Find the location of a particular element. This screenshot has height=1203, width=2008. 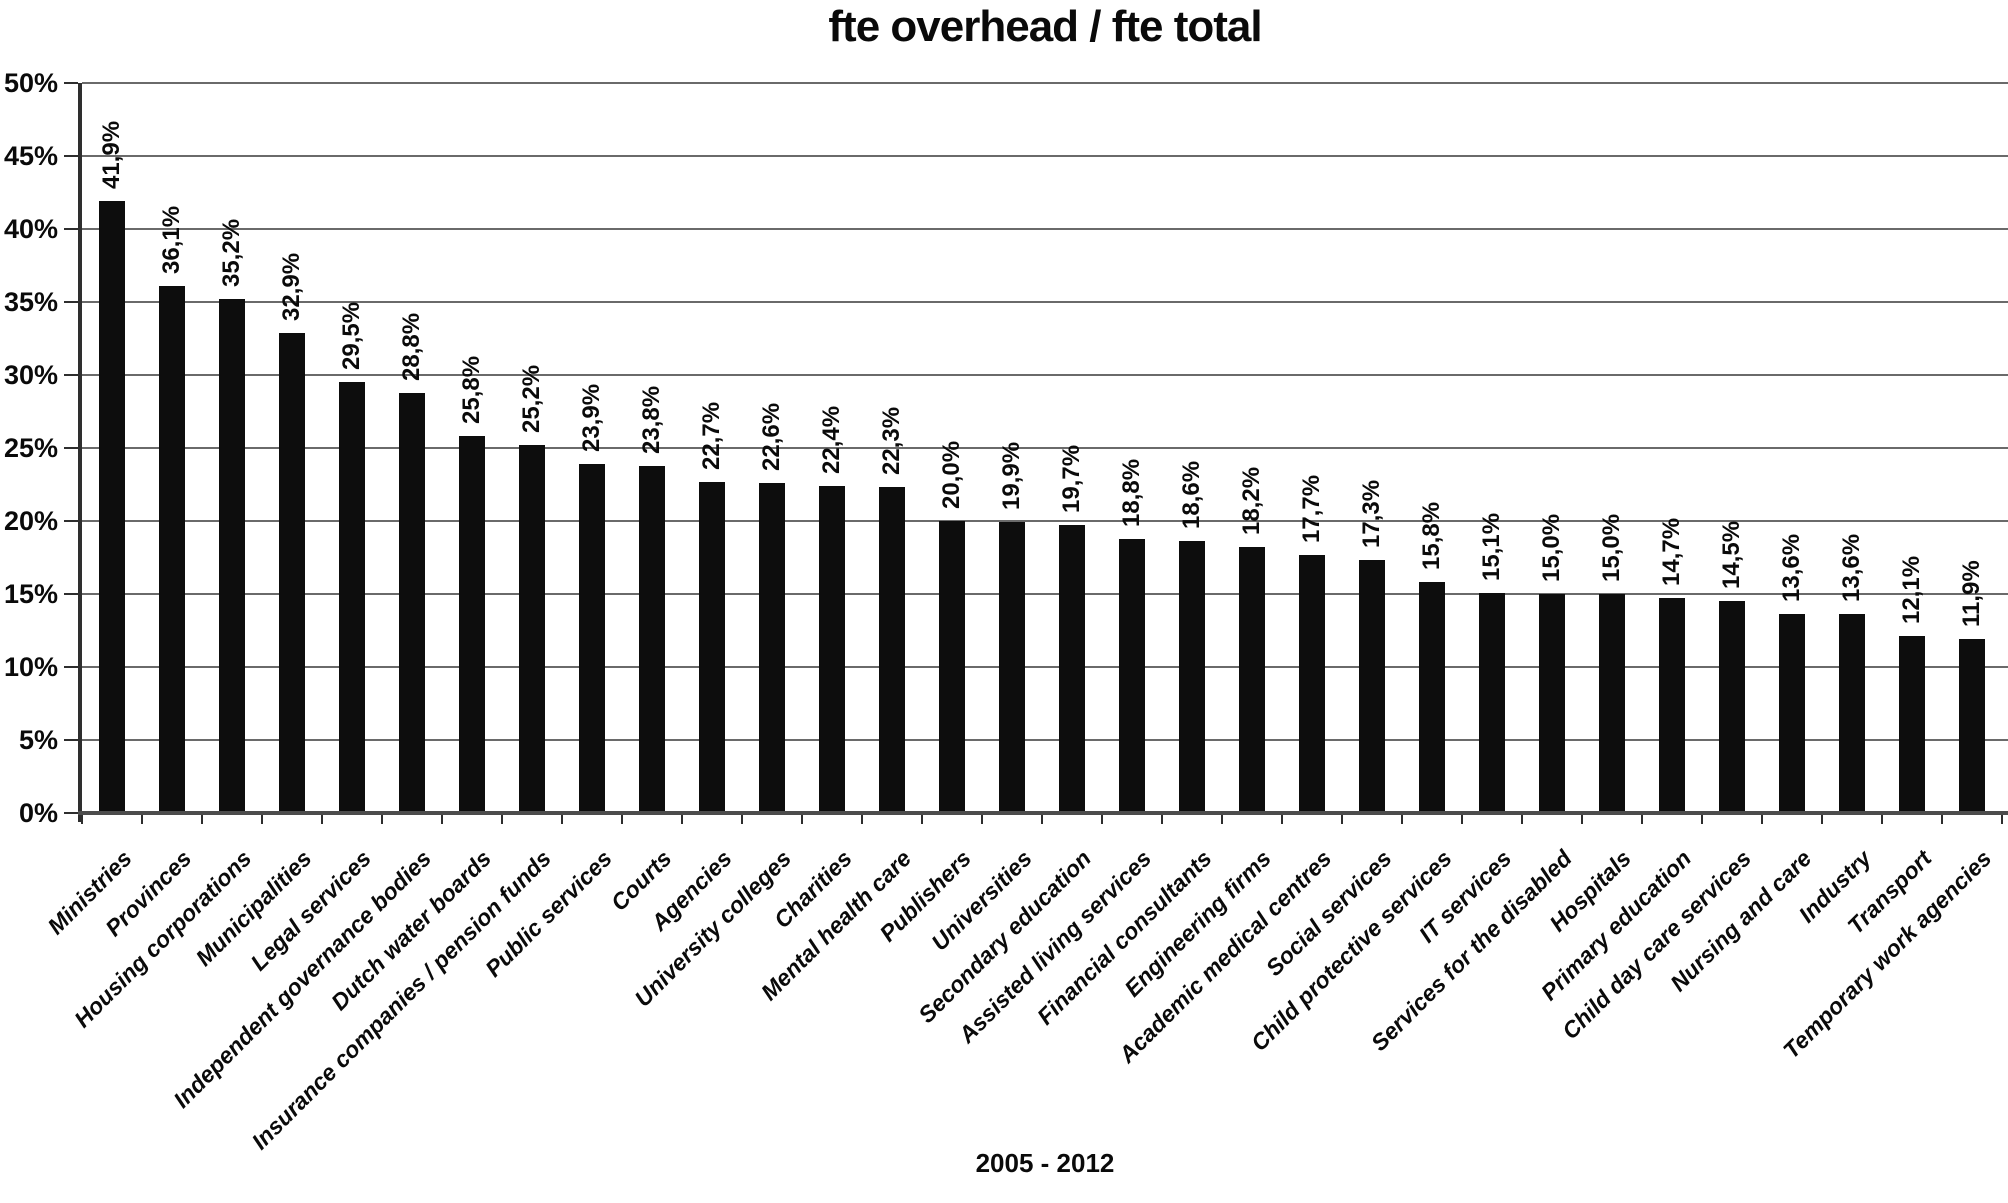

bar-value-label: 22,6% is located at coordinates (771, 437).